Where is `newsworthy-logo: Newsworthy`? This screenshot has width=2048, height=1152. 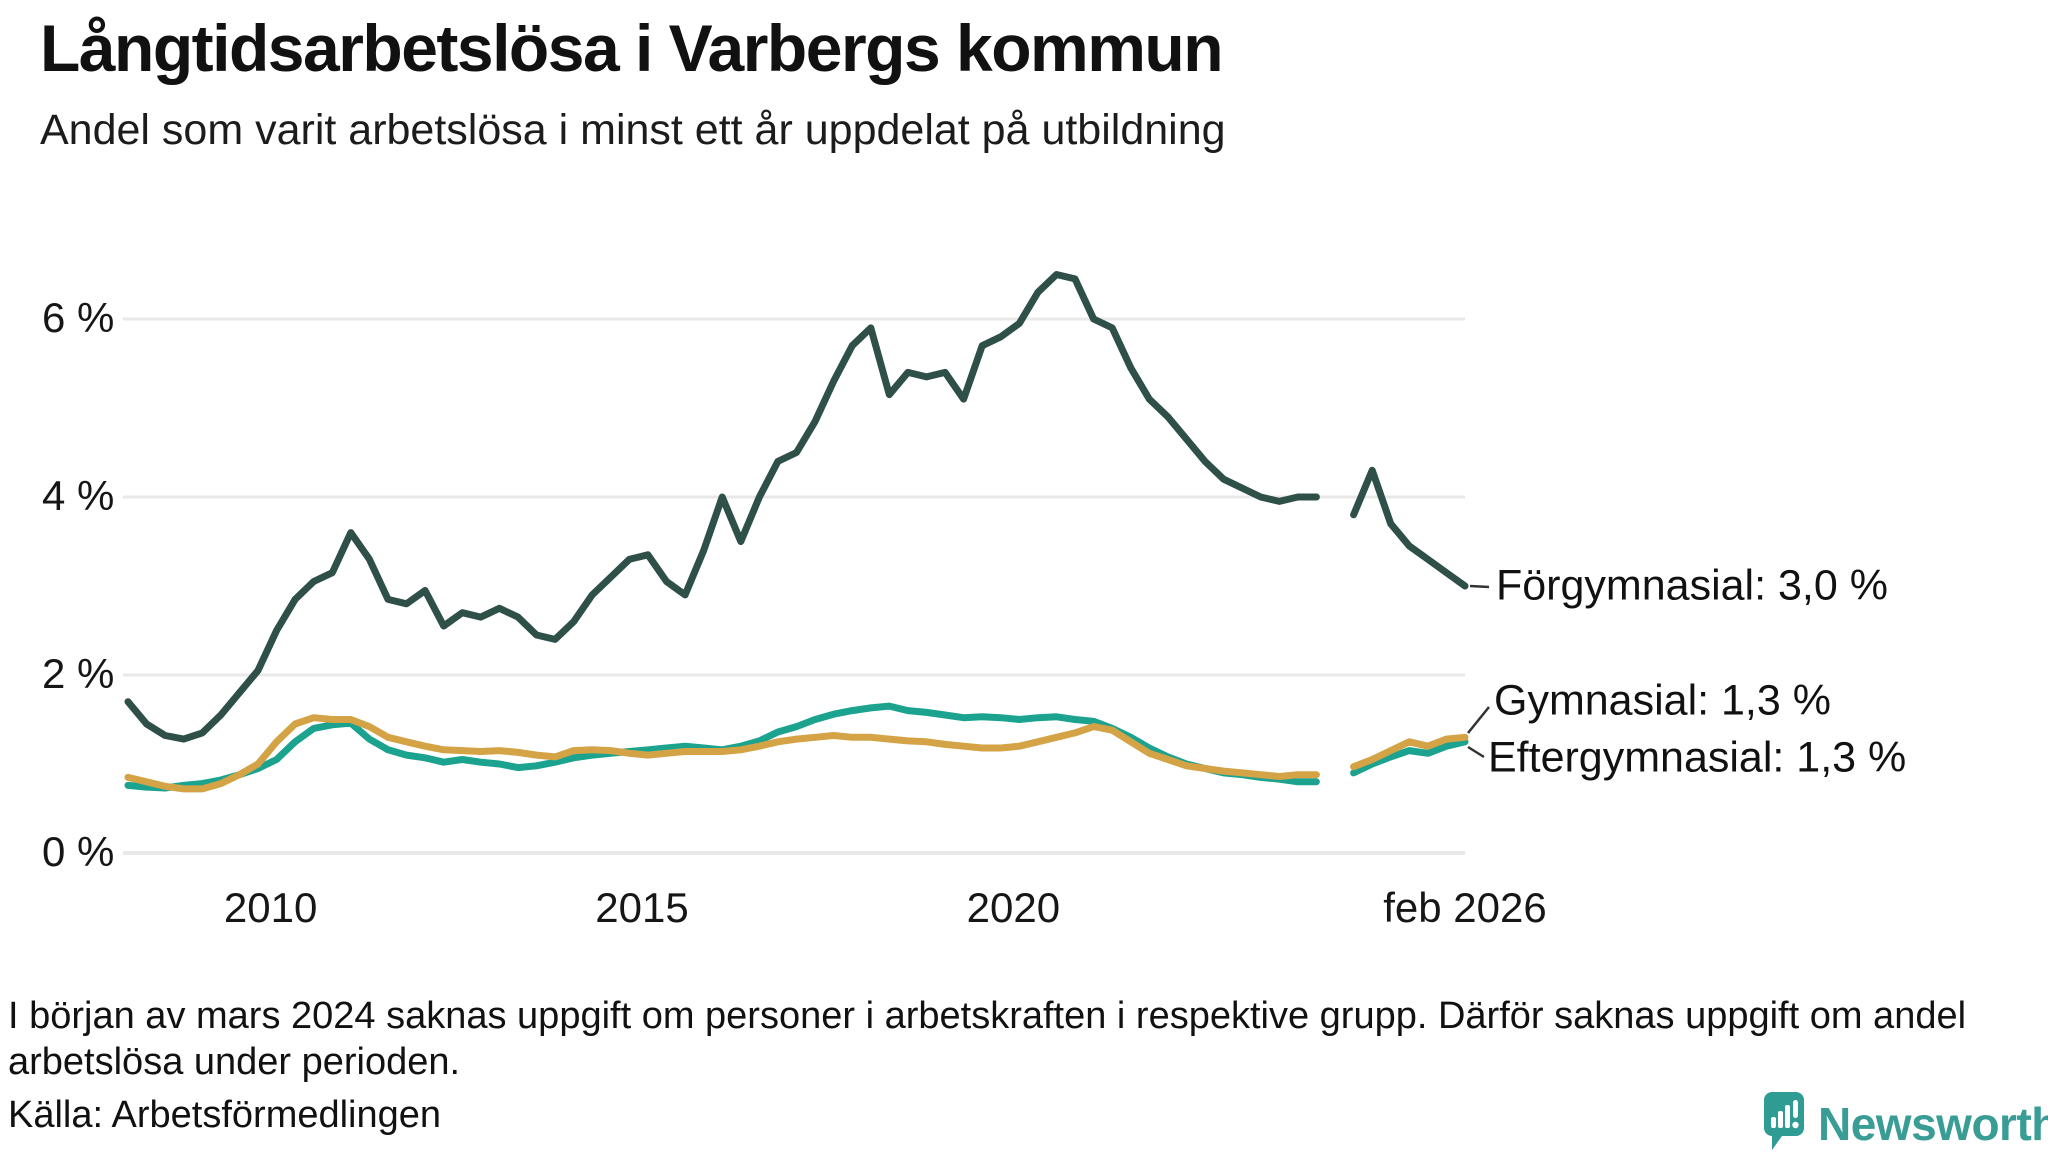
newsworthy-logo: Newsworthy is located at coordinates (1906, 1122).